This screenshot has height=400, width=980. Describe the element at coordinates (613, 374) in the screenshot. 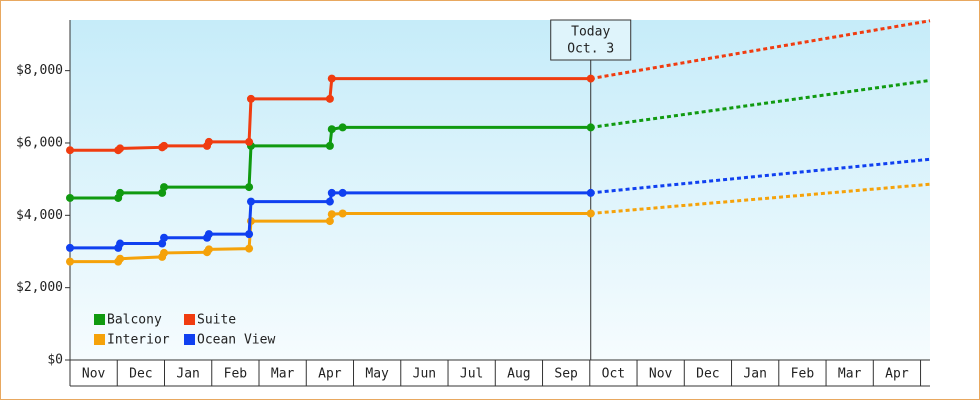

I see `x-tick-label: Oct` at that location.